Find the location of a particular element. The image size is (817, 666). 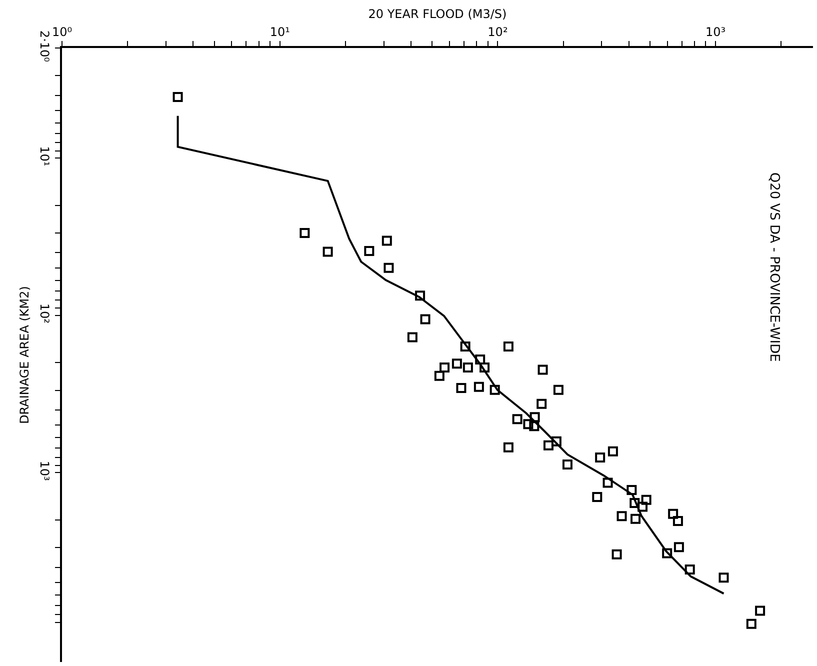

y-axis-title: DRAINAGE AREA (KM2) is located at coordinates (24, 355).